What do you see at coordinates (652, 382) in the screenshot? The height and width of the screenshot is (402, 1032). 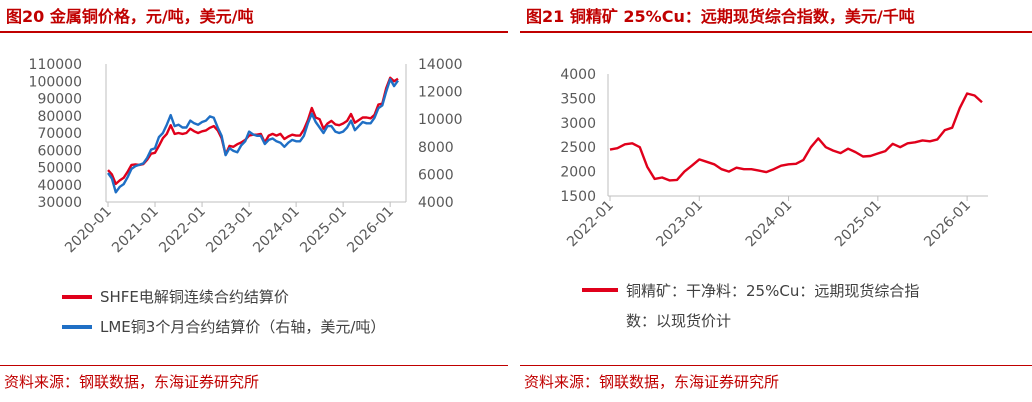 I see `right-chart-source: 资料来源：钢联数据，东海证券研究所` at bounding box center [652, 382].